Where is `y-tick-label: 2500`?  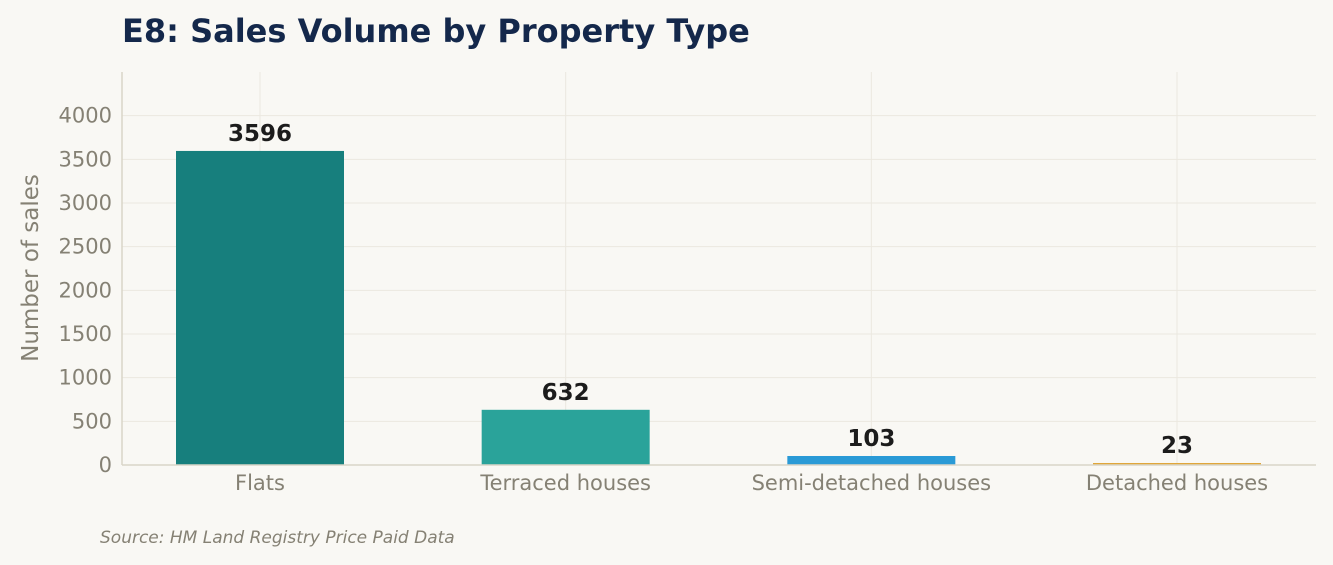
y-tick-label: 2500 is located at coordinates (85, 247).